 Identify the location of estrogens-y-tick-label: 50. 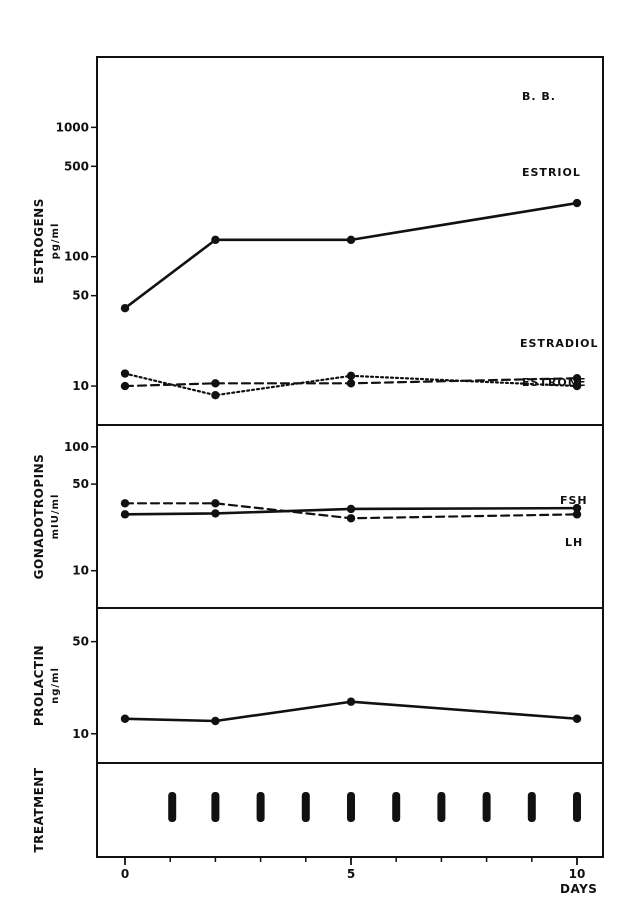
(80, 296).